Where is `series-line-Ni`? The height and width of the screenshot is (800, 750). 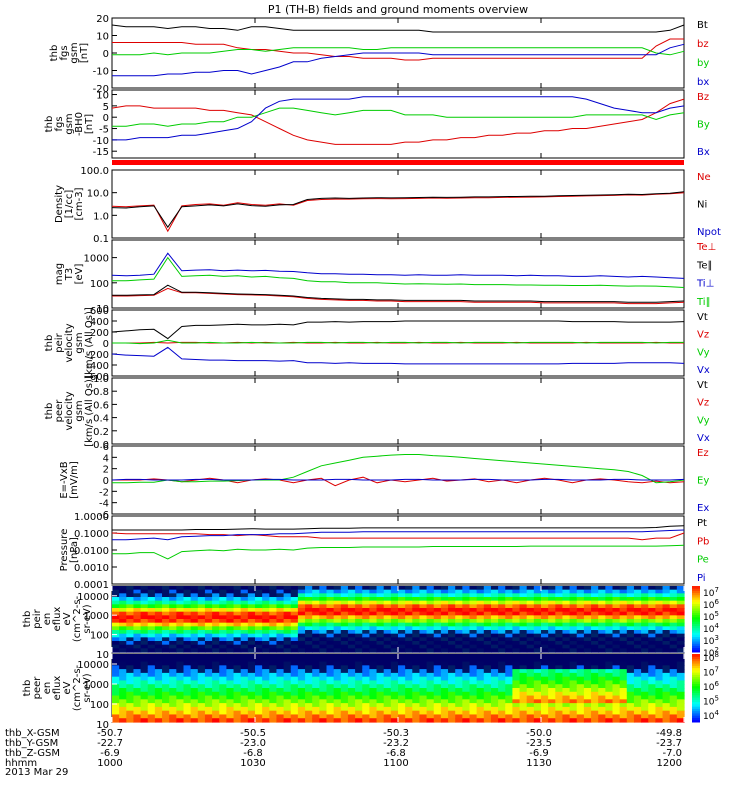 series-line-Ni is located at coordinates (398, 210).